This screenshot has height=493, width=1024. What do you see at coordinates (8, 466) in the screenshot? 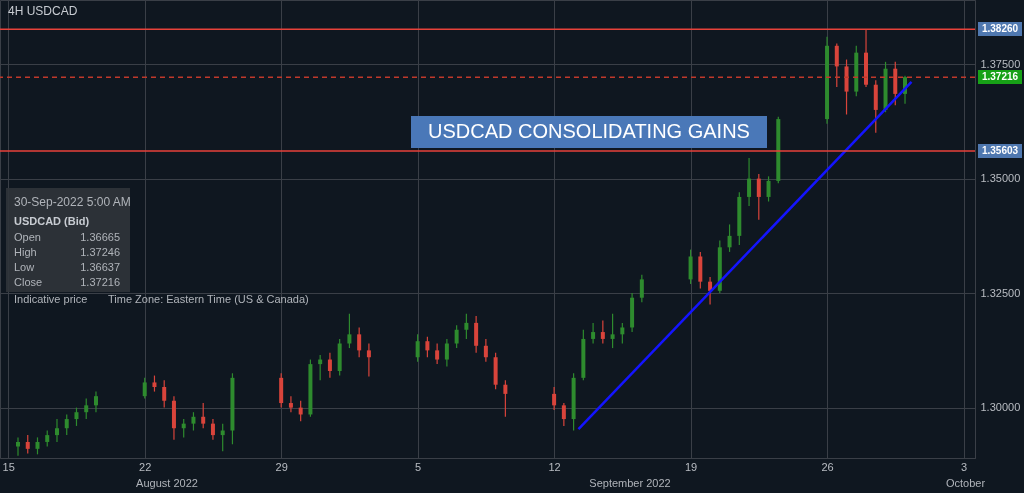
I see `x-tick-label: 15` at bounding box center [8, 466].